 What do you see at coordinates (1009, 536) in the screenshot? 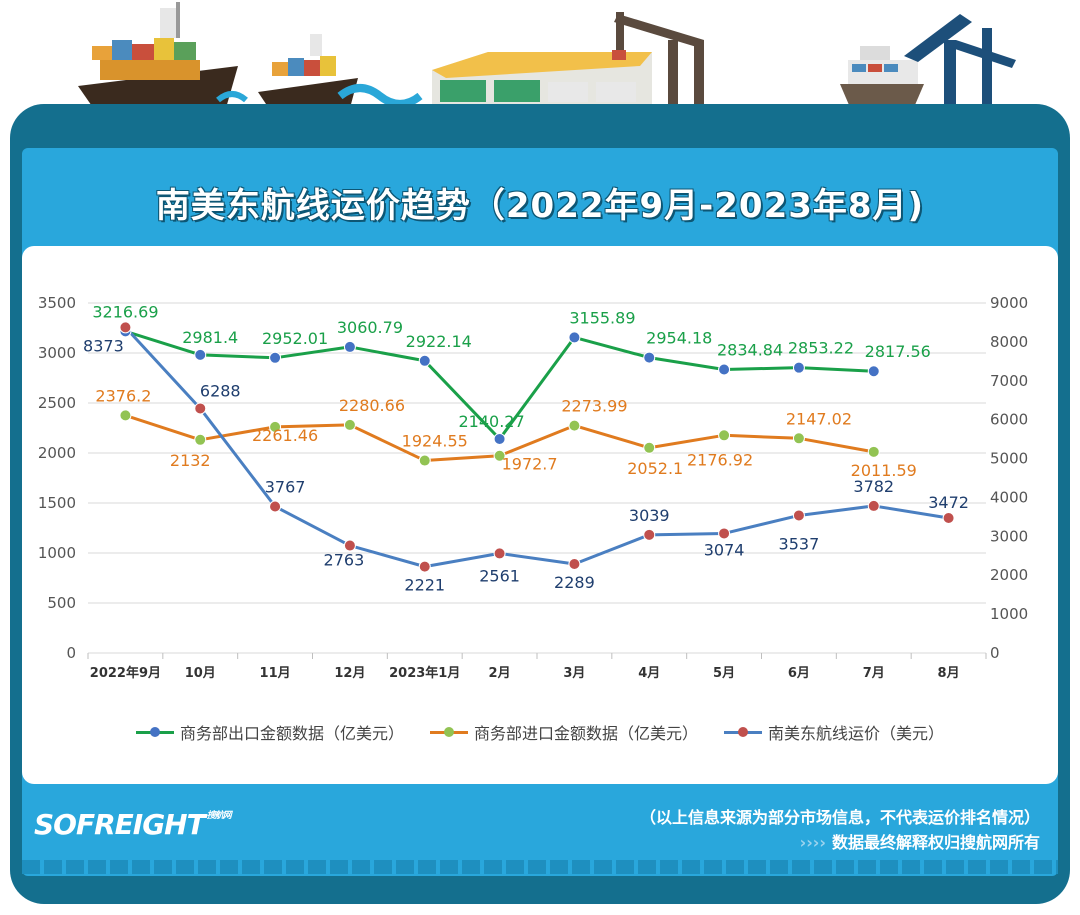
I see `right-axis-tick-label: 3000` at bounding box center [1009, 536].